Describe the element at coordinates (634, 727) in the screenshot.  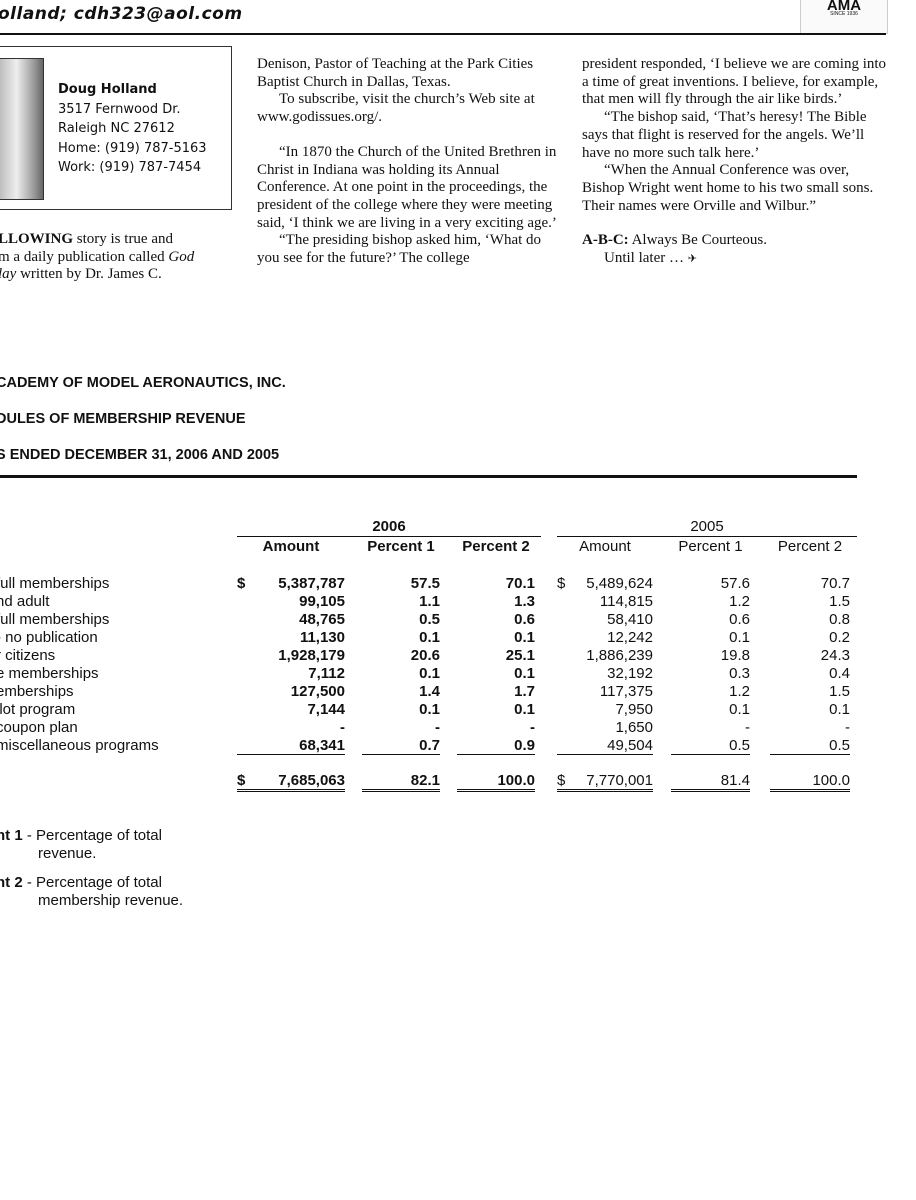
I see `table-cell: 1,650` at that location.